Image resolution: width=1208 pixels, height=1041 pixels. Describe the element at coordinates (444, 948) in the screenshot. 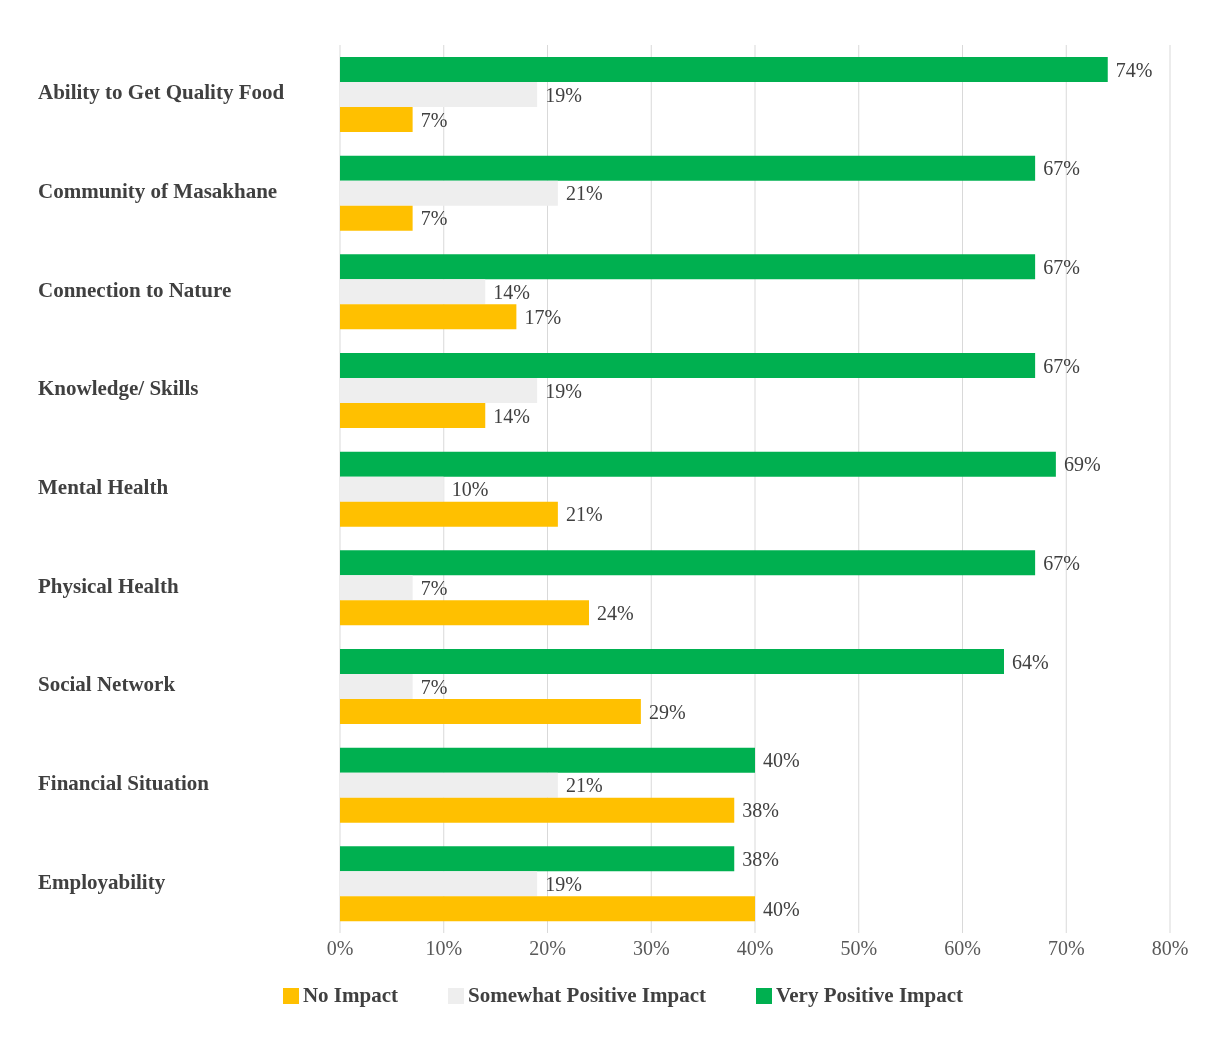

I see `x-tick-label: 10%` at that location.